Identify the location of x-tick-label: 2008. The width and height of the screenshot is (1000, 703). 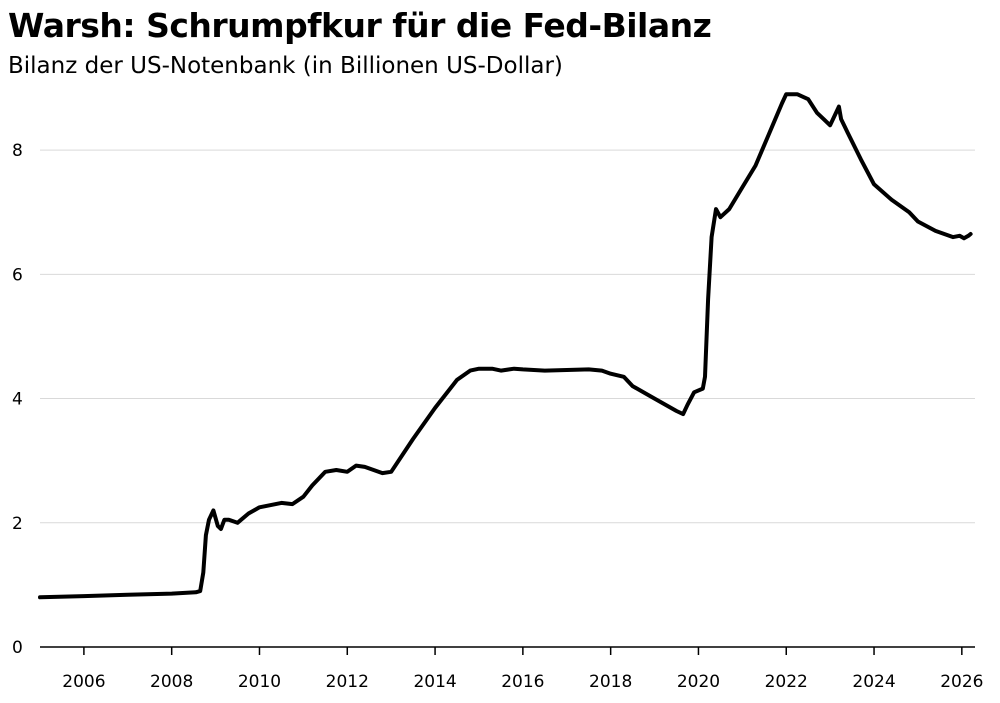
(171, 682).